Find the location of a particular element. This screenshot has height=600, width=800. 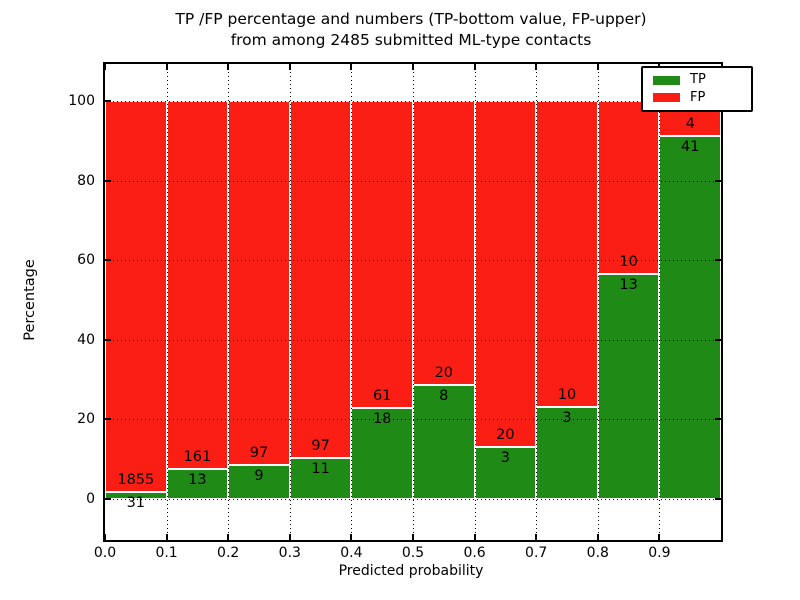

fp-legend-label: FP is located at coordinates (698, 97).